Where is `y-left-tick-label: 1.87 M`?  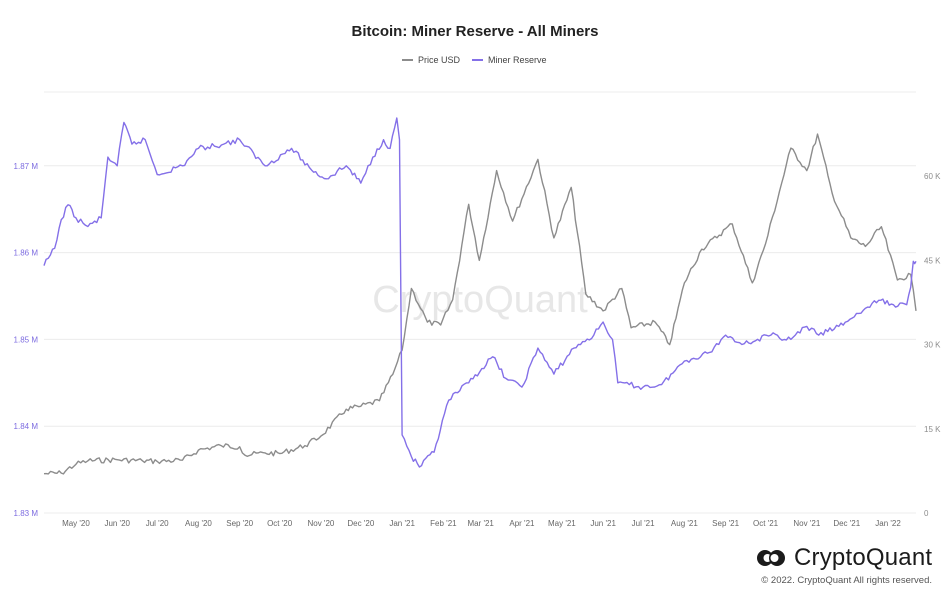 y-left-tick-label: 1.87 M is located at coordinates (26, 166).